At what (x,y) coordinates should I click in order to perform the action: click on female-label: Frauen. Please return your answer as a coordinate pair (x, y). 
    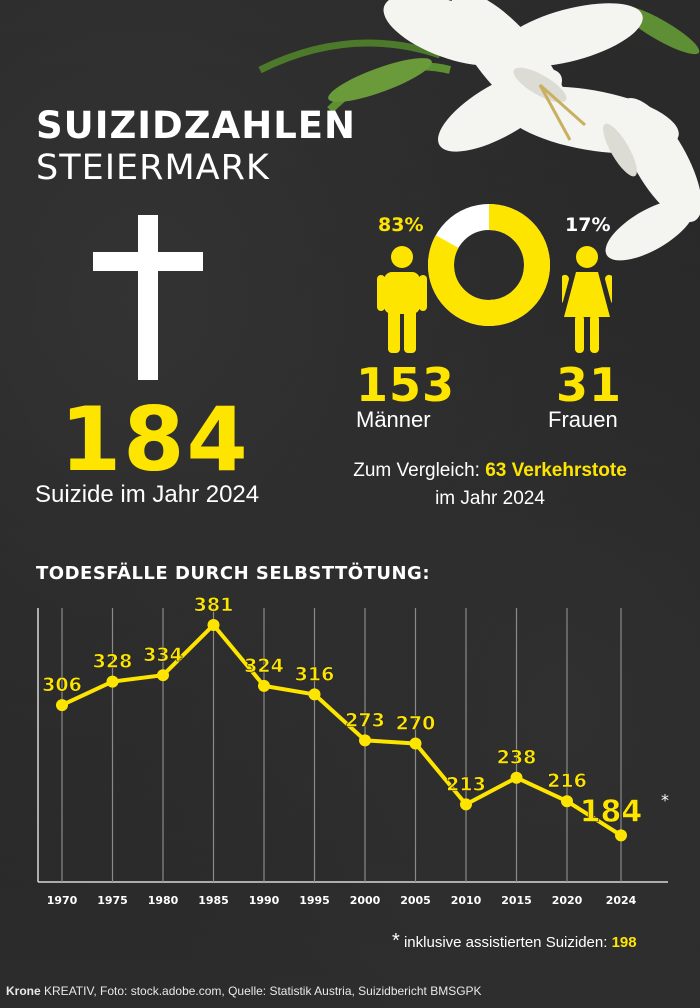
    Looking at the image, I should click on (583, 419).